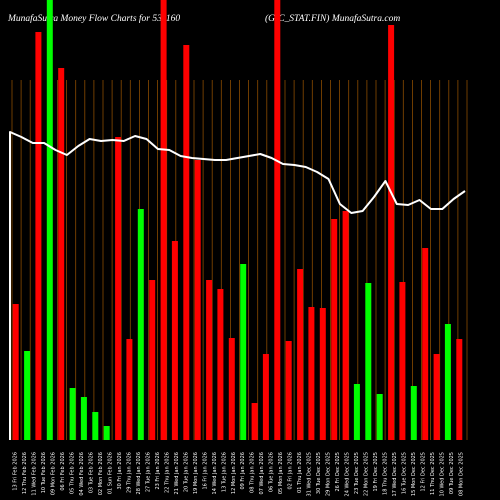  I want to click on x-tick-label: 02 Mon Feb 2026, so click(101, 473).